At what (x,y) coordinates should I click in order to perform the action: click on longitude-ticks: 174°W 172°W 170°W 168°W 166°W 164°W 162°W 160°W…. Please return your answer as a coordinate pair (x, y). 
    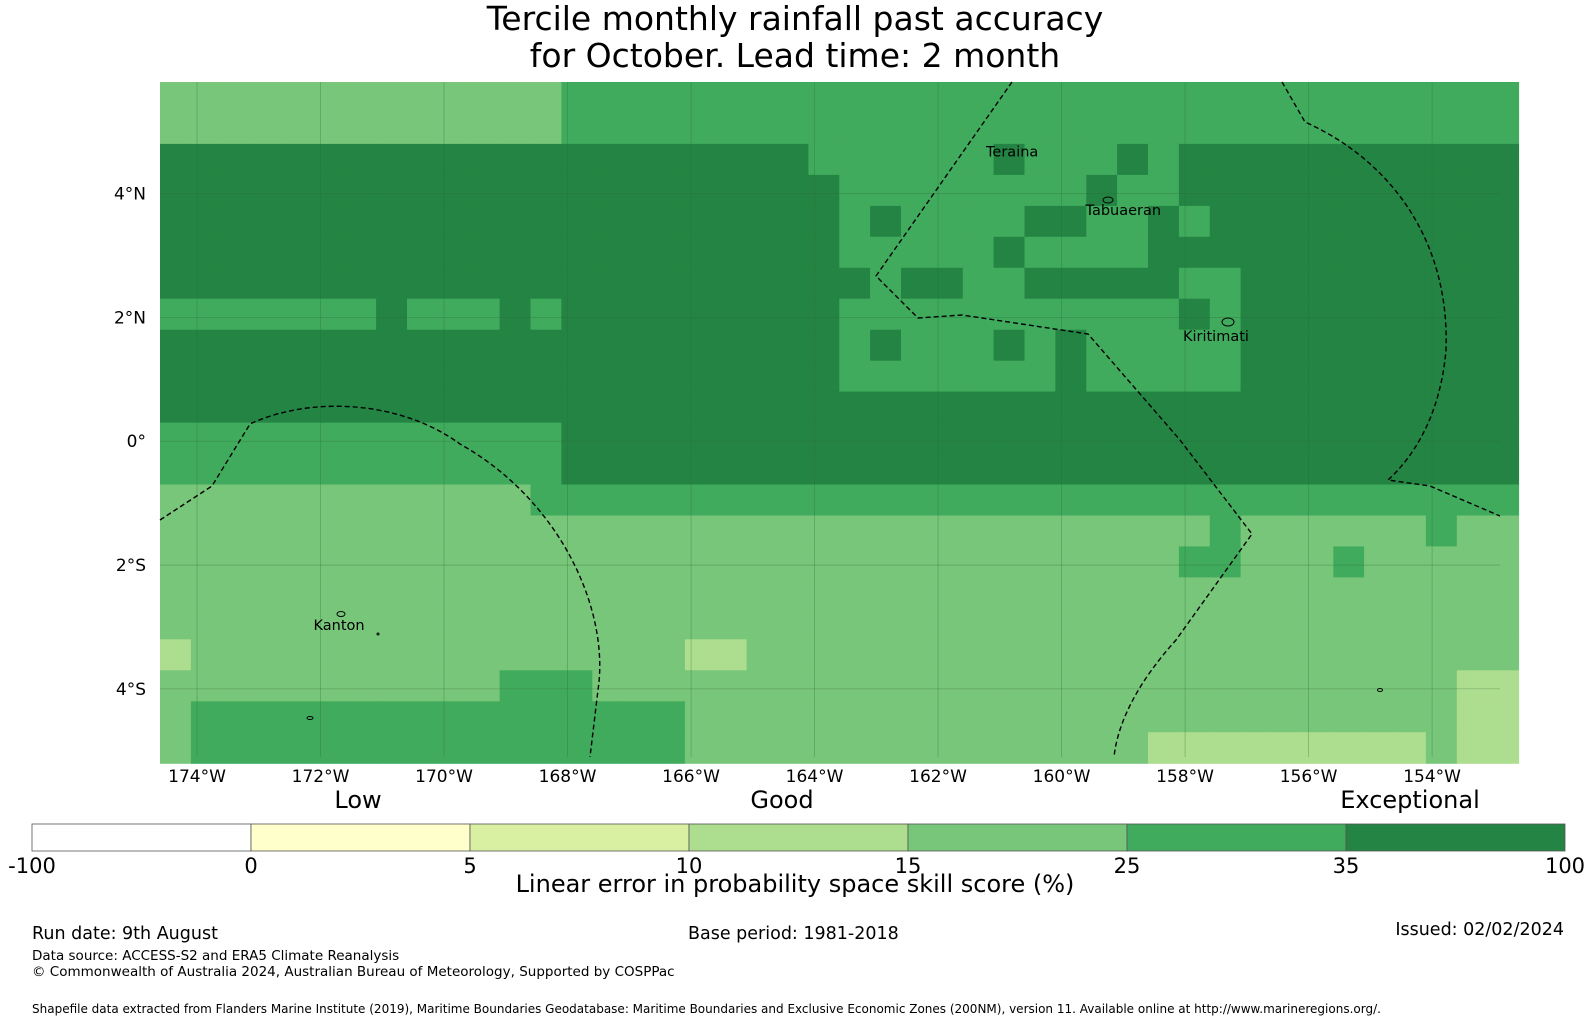
    Looking at the image, I should click on (814, 777).